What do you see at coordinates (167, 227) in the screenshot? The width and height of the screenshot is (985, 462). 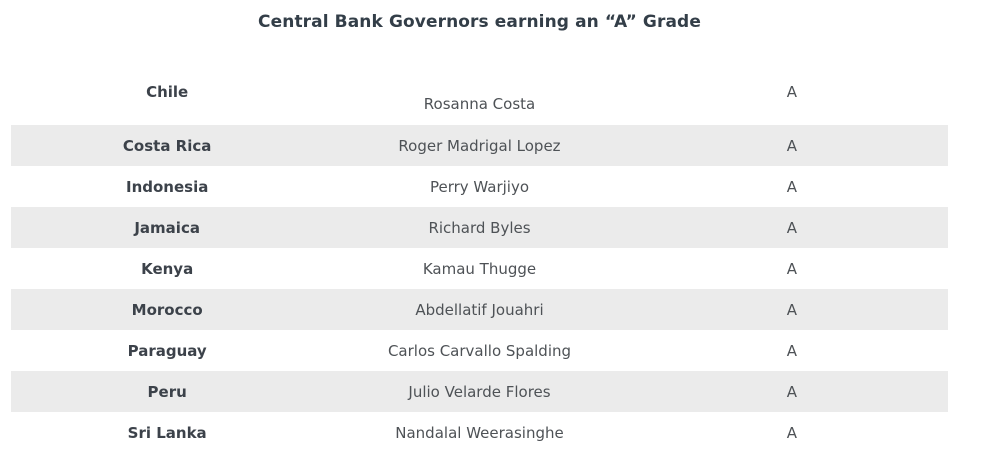 I see `country-cell: Jamaica` at bounding box center [167, 227].